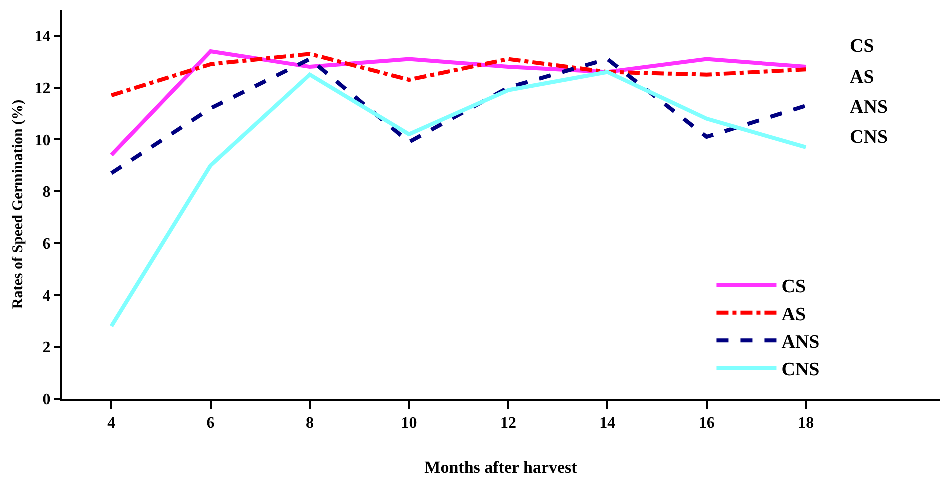  I want to click on legend-label: CS, so click(794, 287).